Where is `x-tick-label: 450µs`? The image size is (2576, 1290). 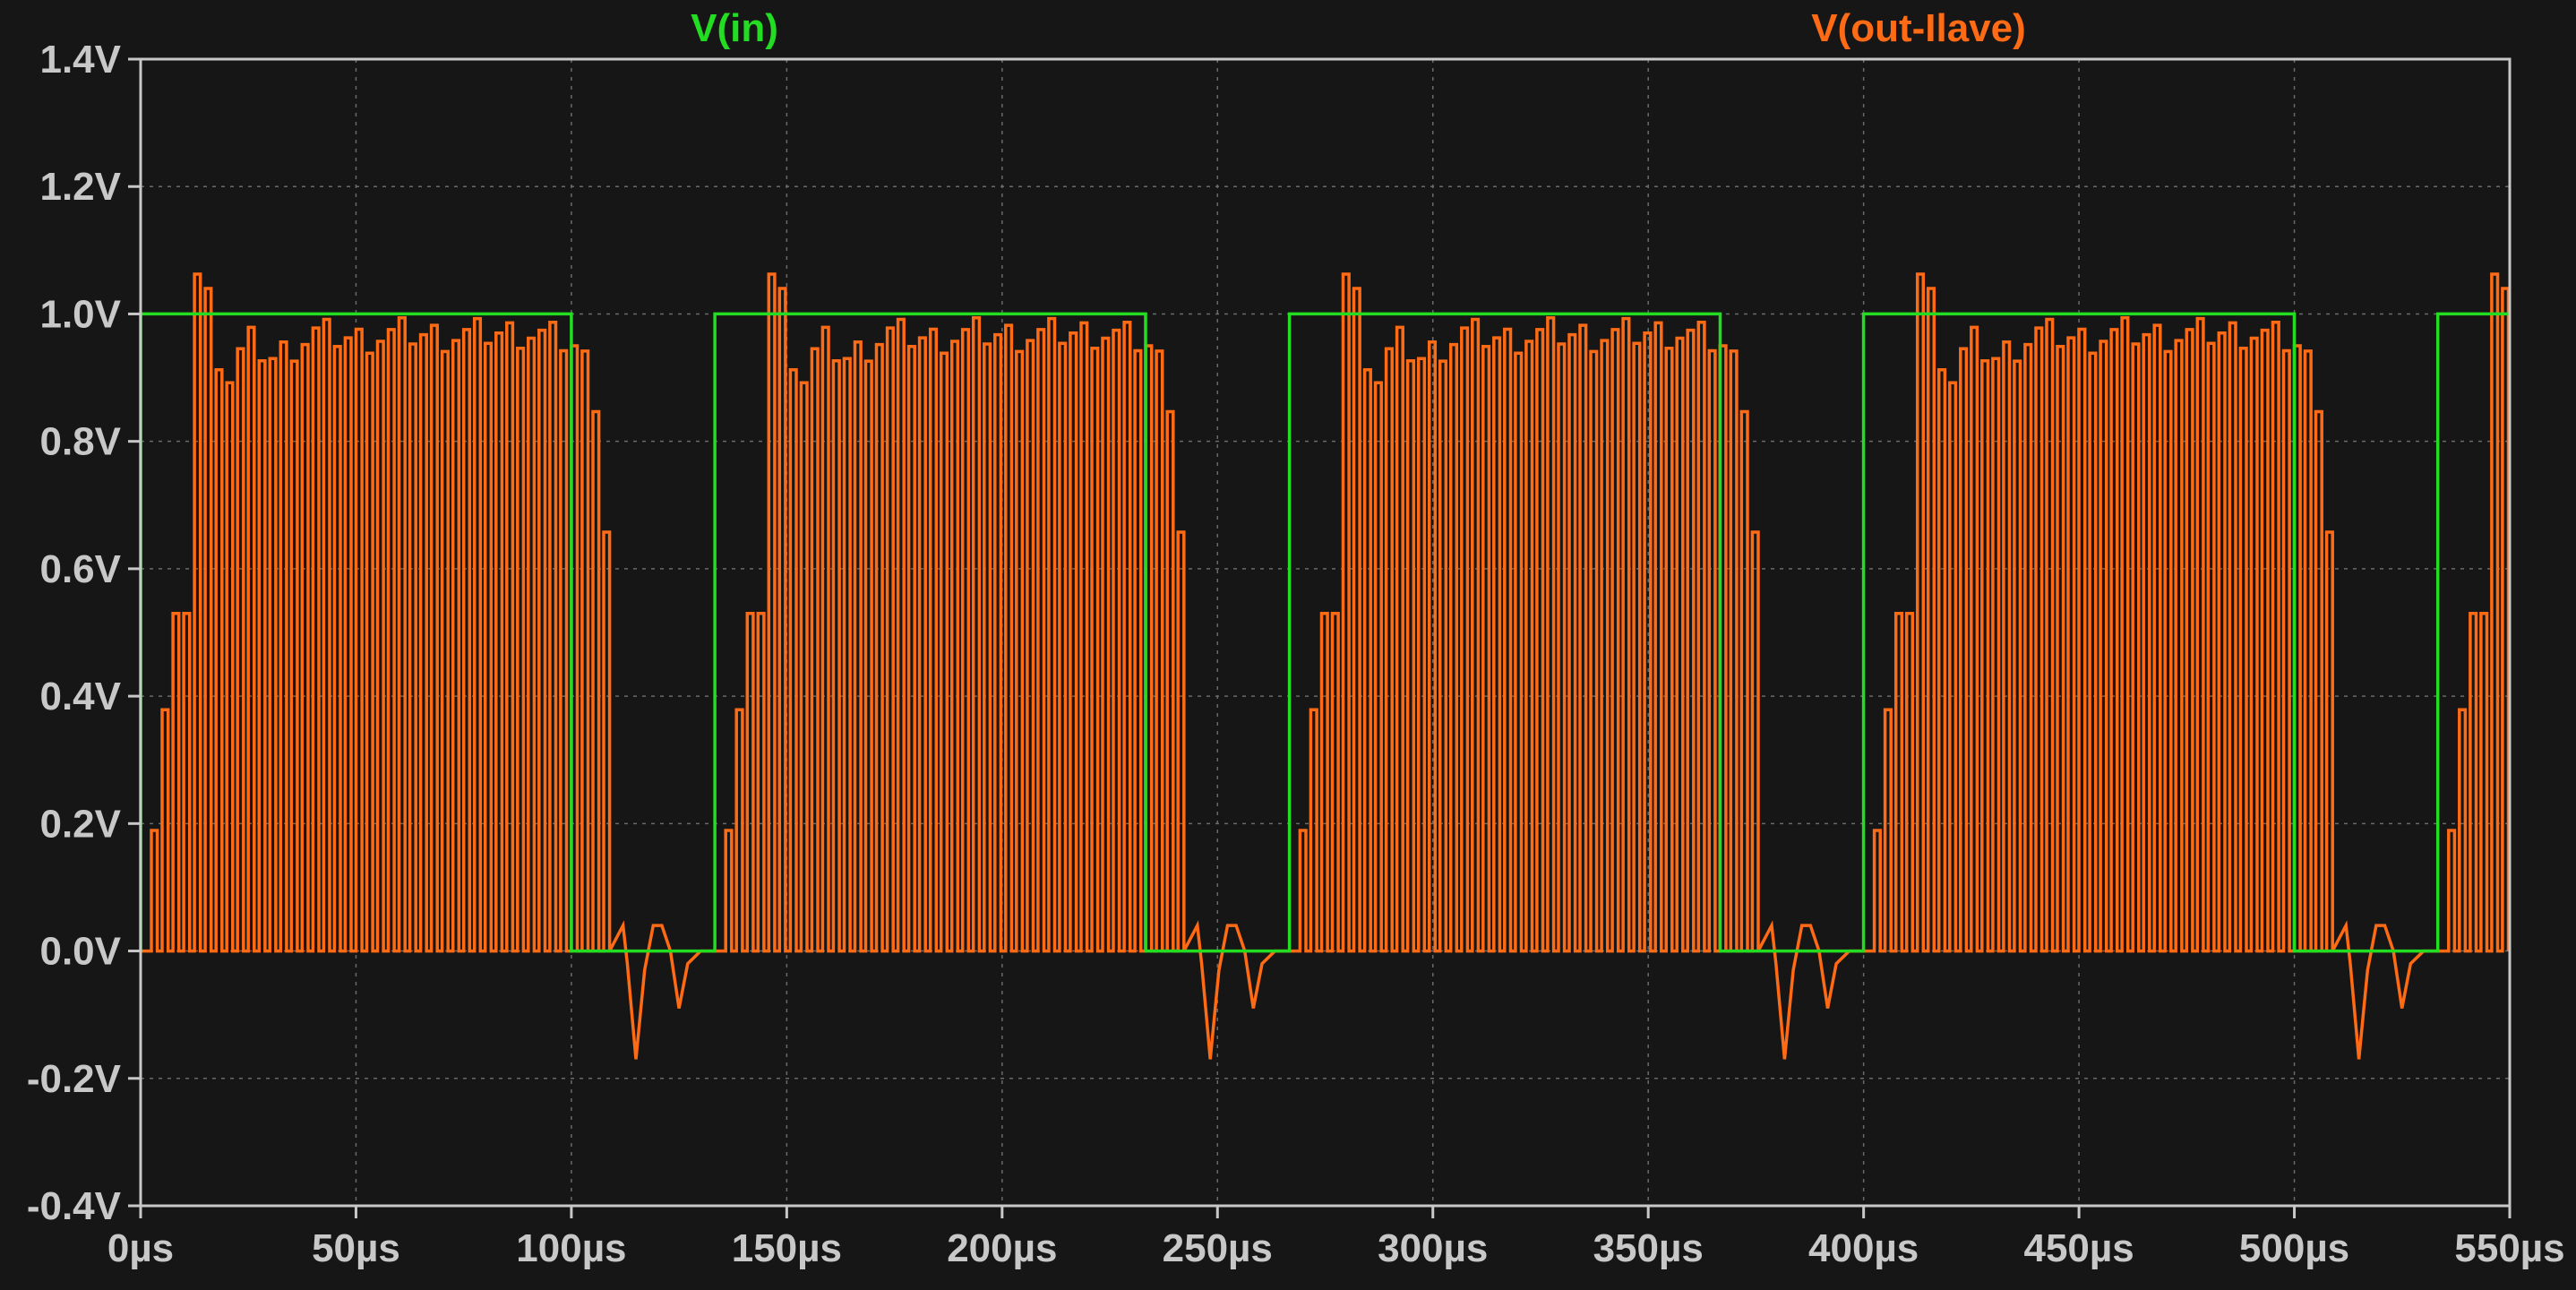
x-tick-label: 450µs is located at coordinates (2078, 1248).